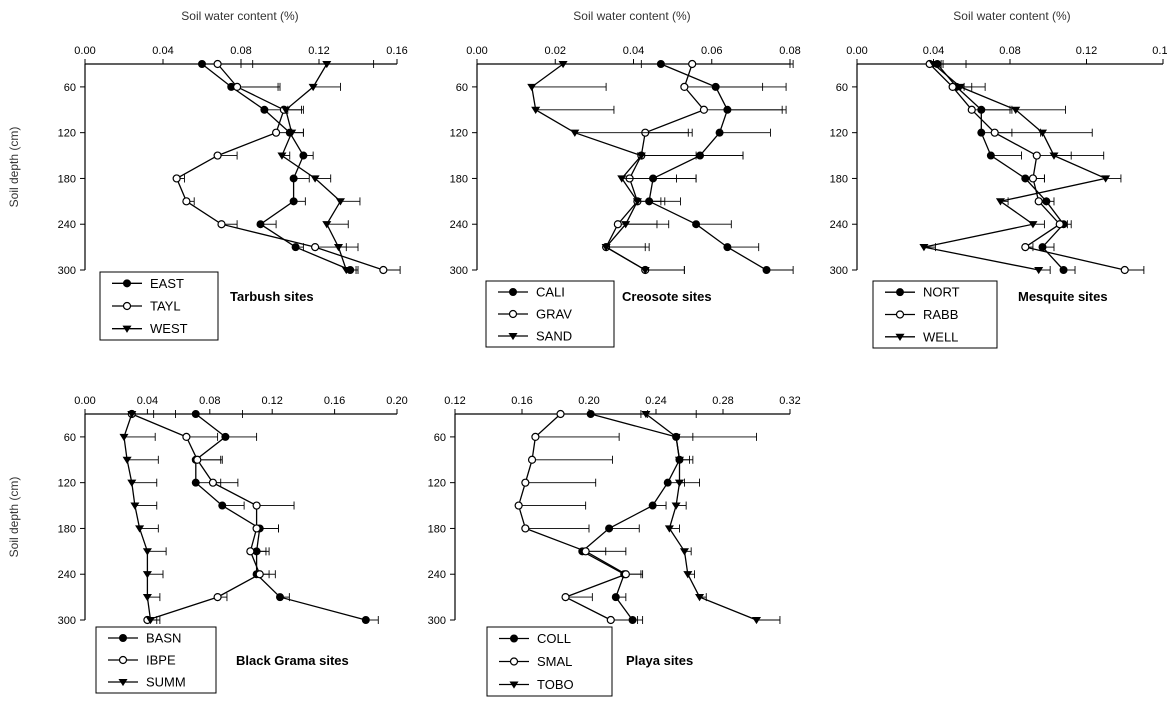 This screenshot has width=1167, height=704. Describe the element at coordinates (550, 292) in the screenshot. I see `legend-label: CALI` at that location.